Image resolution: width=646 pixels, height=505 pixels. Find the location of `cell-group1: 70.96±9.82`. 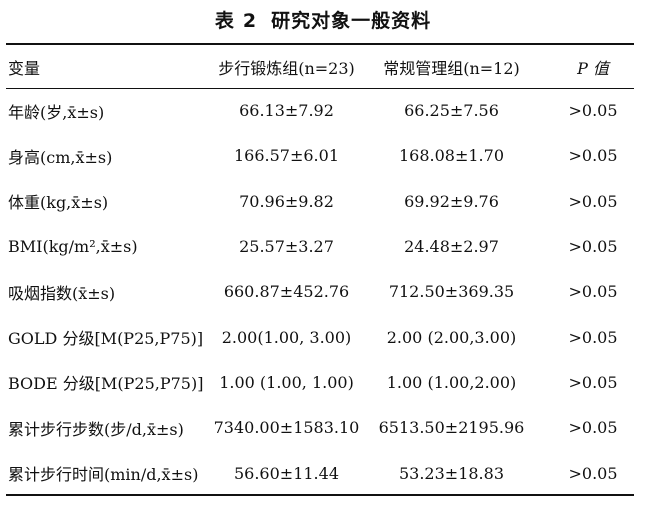

cell-group1: 70.96±9.82 is located at coordinates (286, 201).